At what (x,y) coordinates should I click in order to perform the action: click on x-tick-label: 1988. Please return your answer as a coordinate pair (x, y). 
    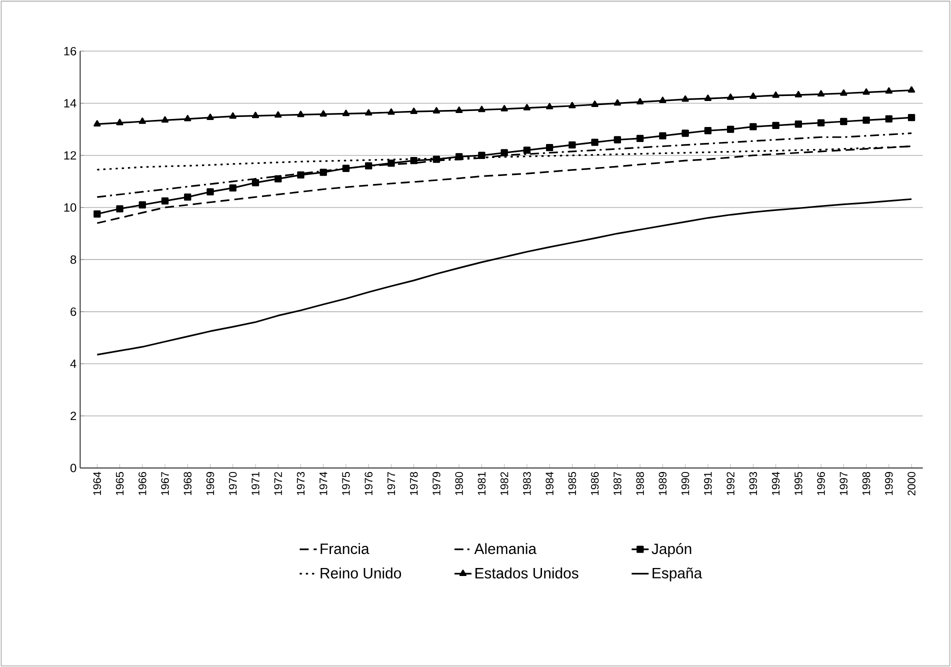
    Looking at the image, I should click on (640, 484).